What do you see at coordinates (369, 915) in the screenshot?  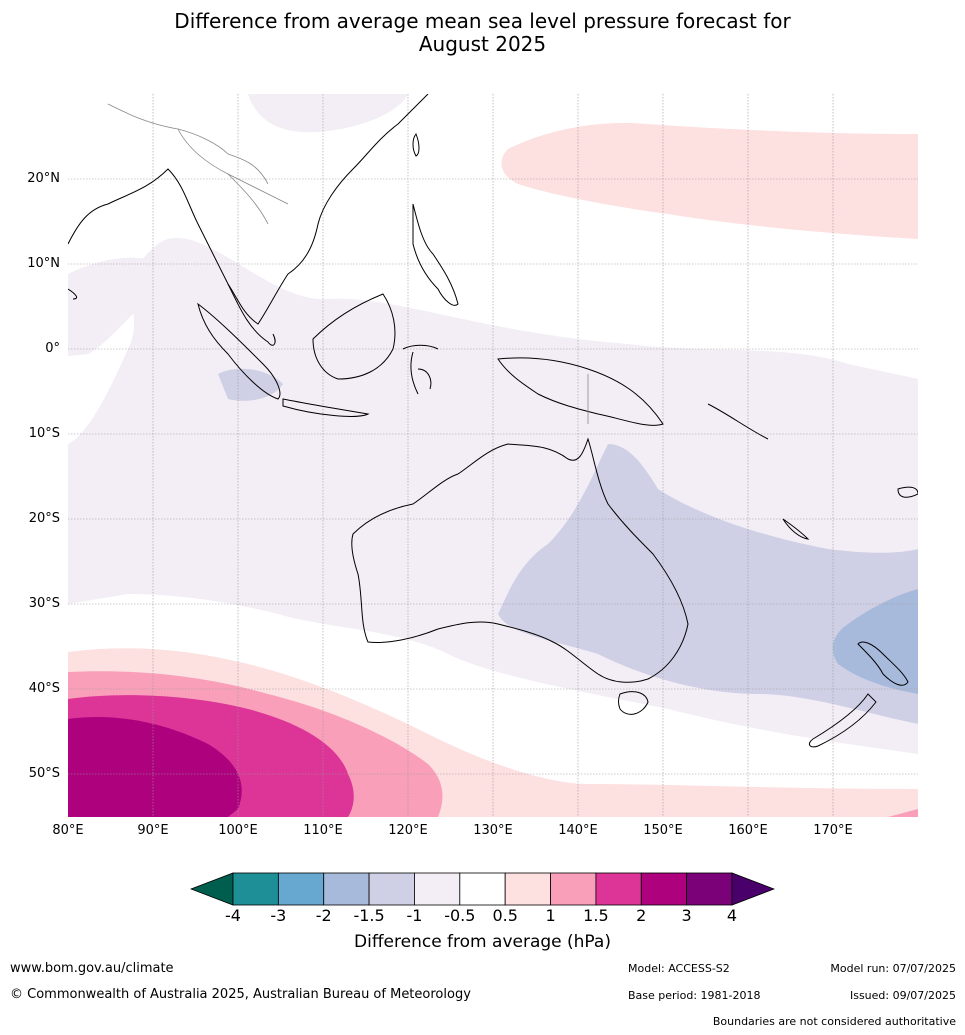 I see `colorbar-tick-label: -1.5` at bounding box center [369, 915].